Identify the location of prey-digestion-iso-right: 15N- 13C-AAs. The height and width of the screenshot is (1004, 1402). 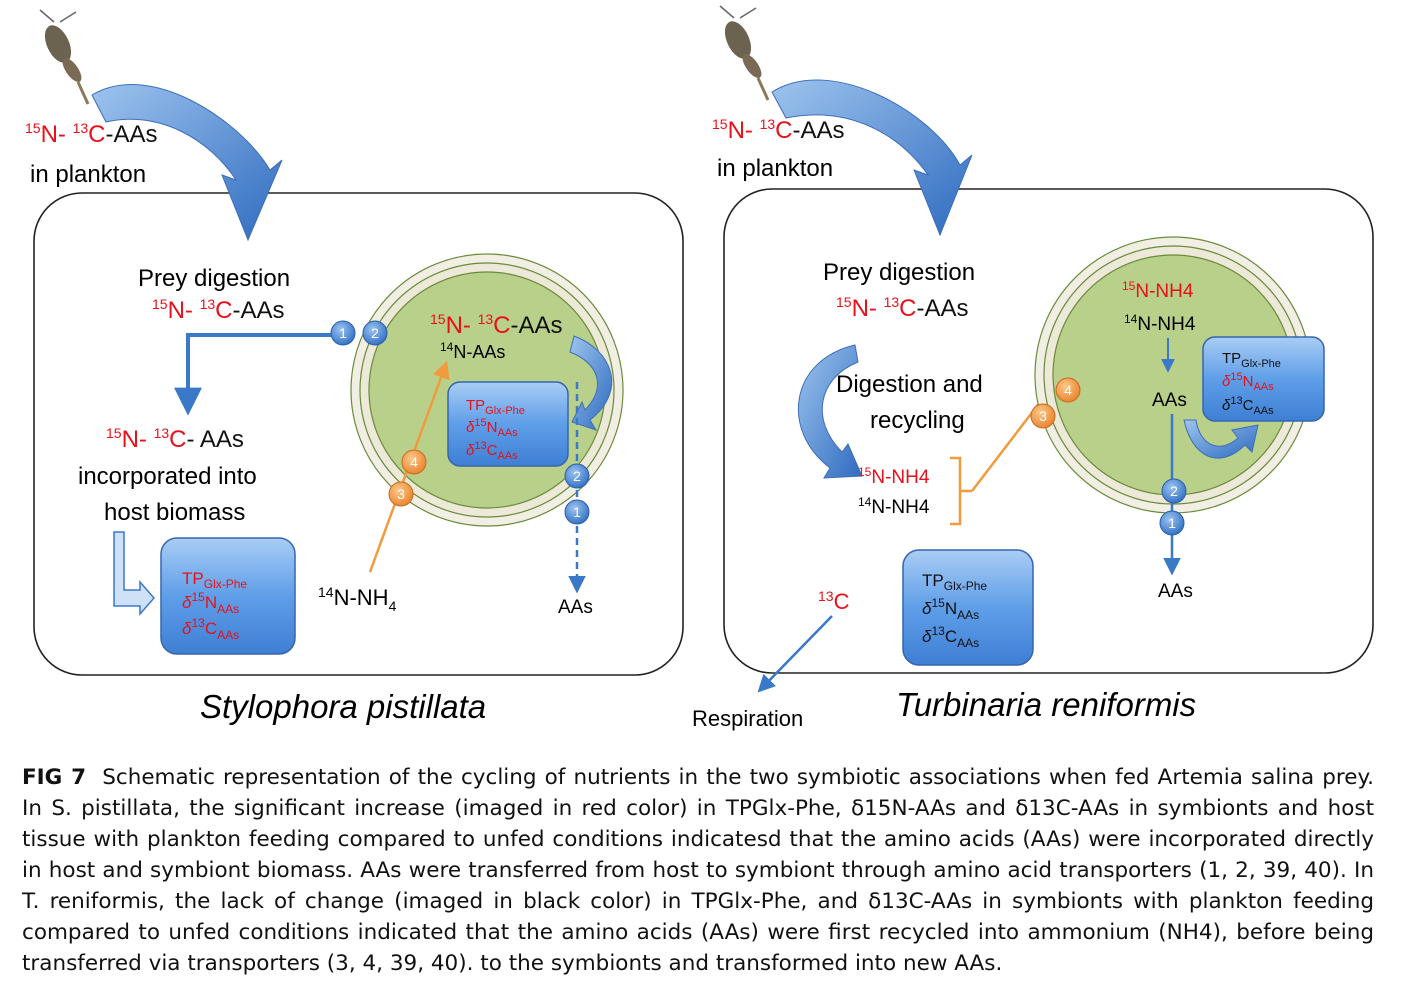
(902, 308).